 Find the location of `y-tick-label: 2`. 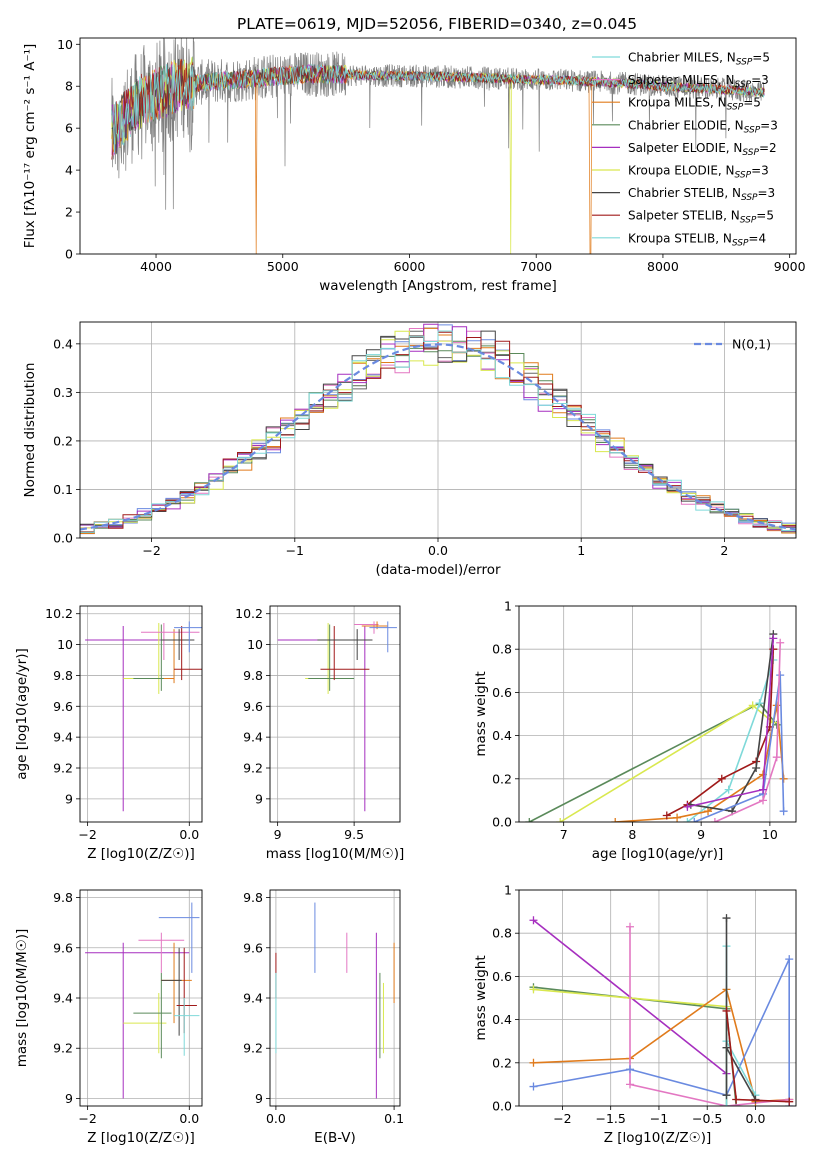

y-tick-label: 2 is located at coordinates (69, 212).